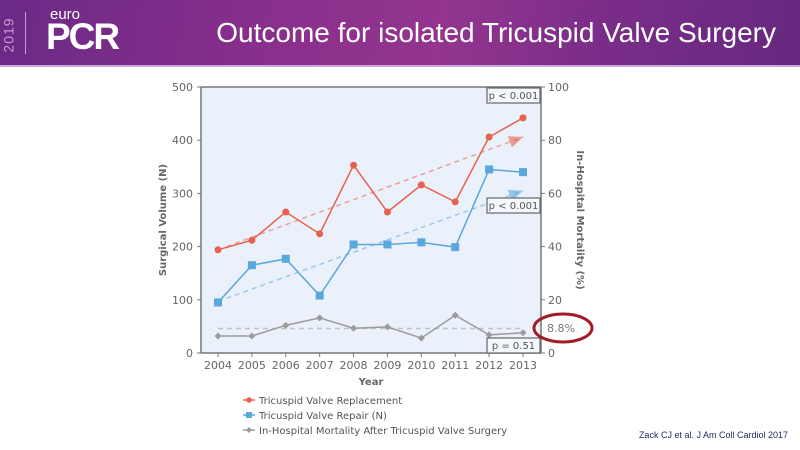  I want to click on y-tick-label-left: 200, so click(182, 247).